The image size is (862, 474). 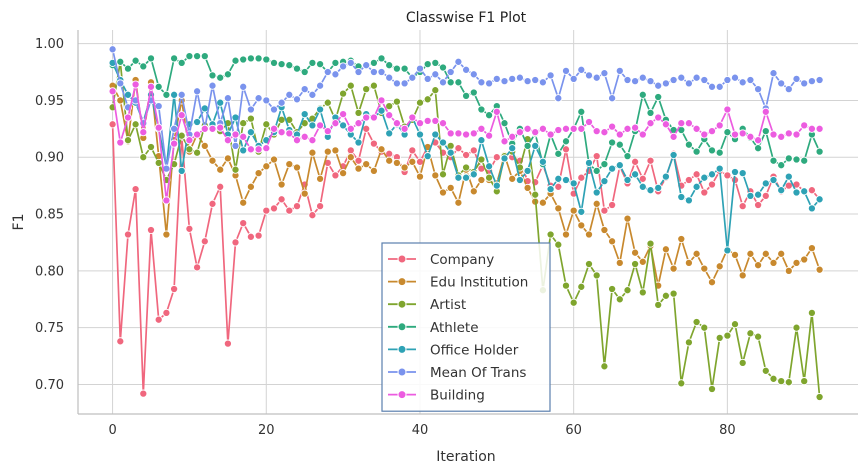 I want to click on legend-item: Athlete, so click(x=433, y=328).